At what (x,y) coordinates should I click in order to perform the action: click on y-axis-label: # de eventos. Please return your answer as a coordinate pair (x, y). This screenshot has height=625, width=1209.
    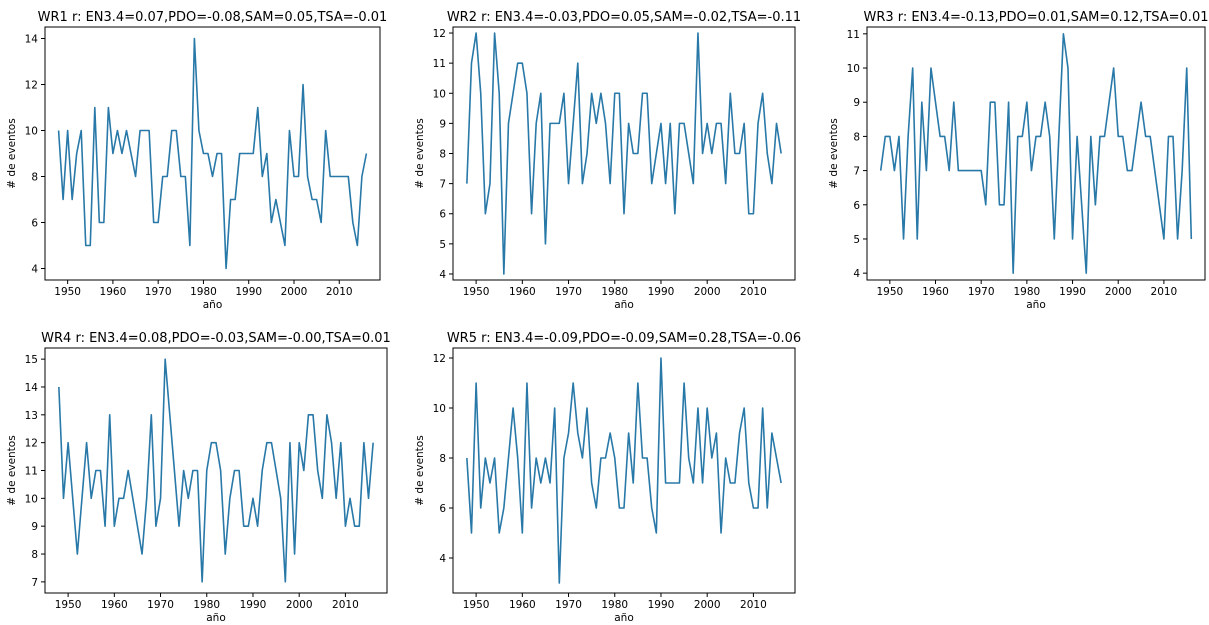
    Looking at the image, I should click on (12, 470).